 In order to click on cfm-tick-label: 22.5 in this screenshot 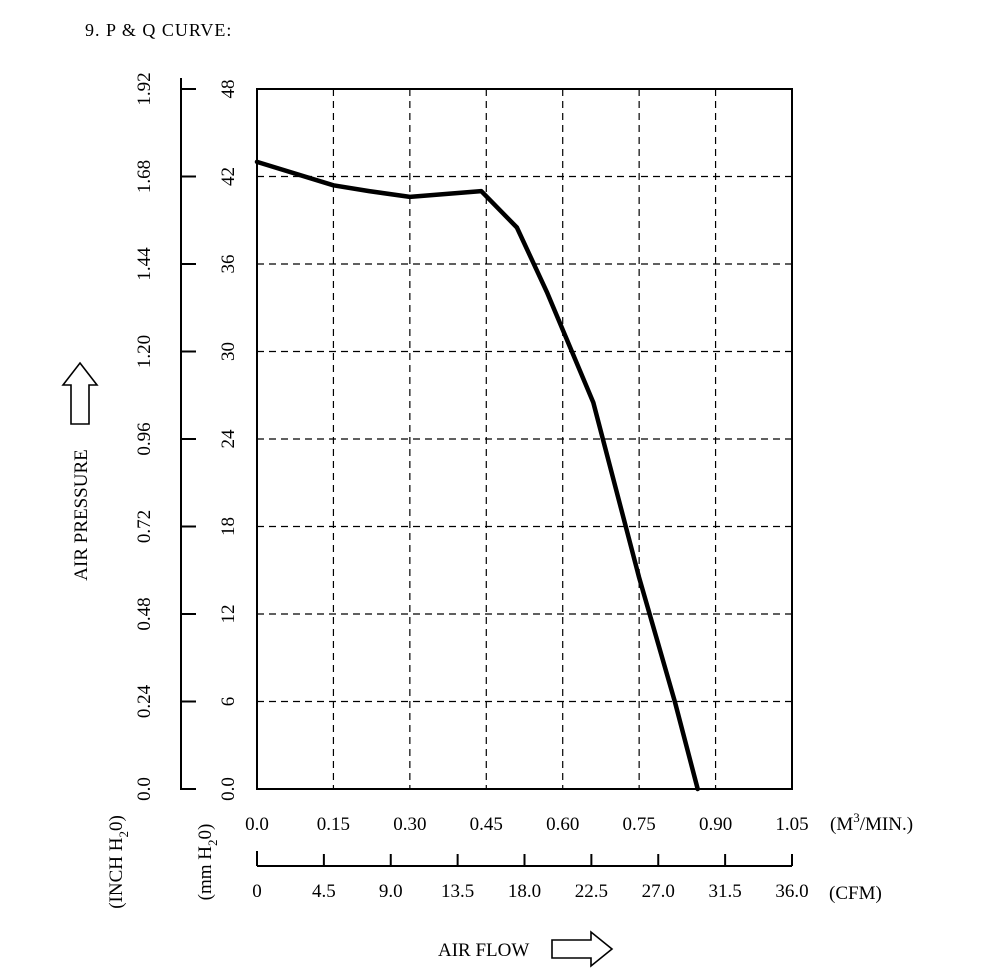, I will do `click(591, 891)`.